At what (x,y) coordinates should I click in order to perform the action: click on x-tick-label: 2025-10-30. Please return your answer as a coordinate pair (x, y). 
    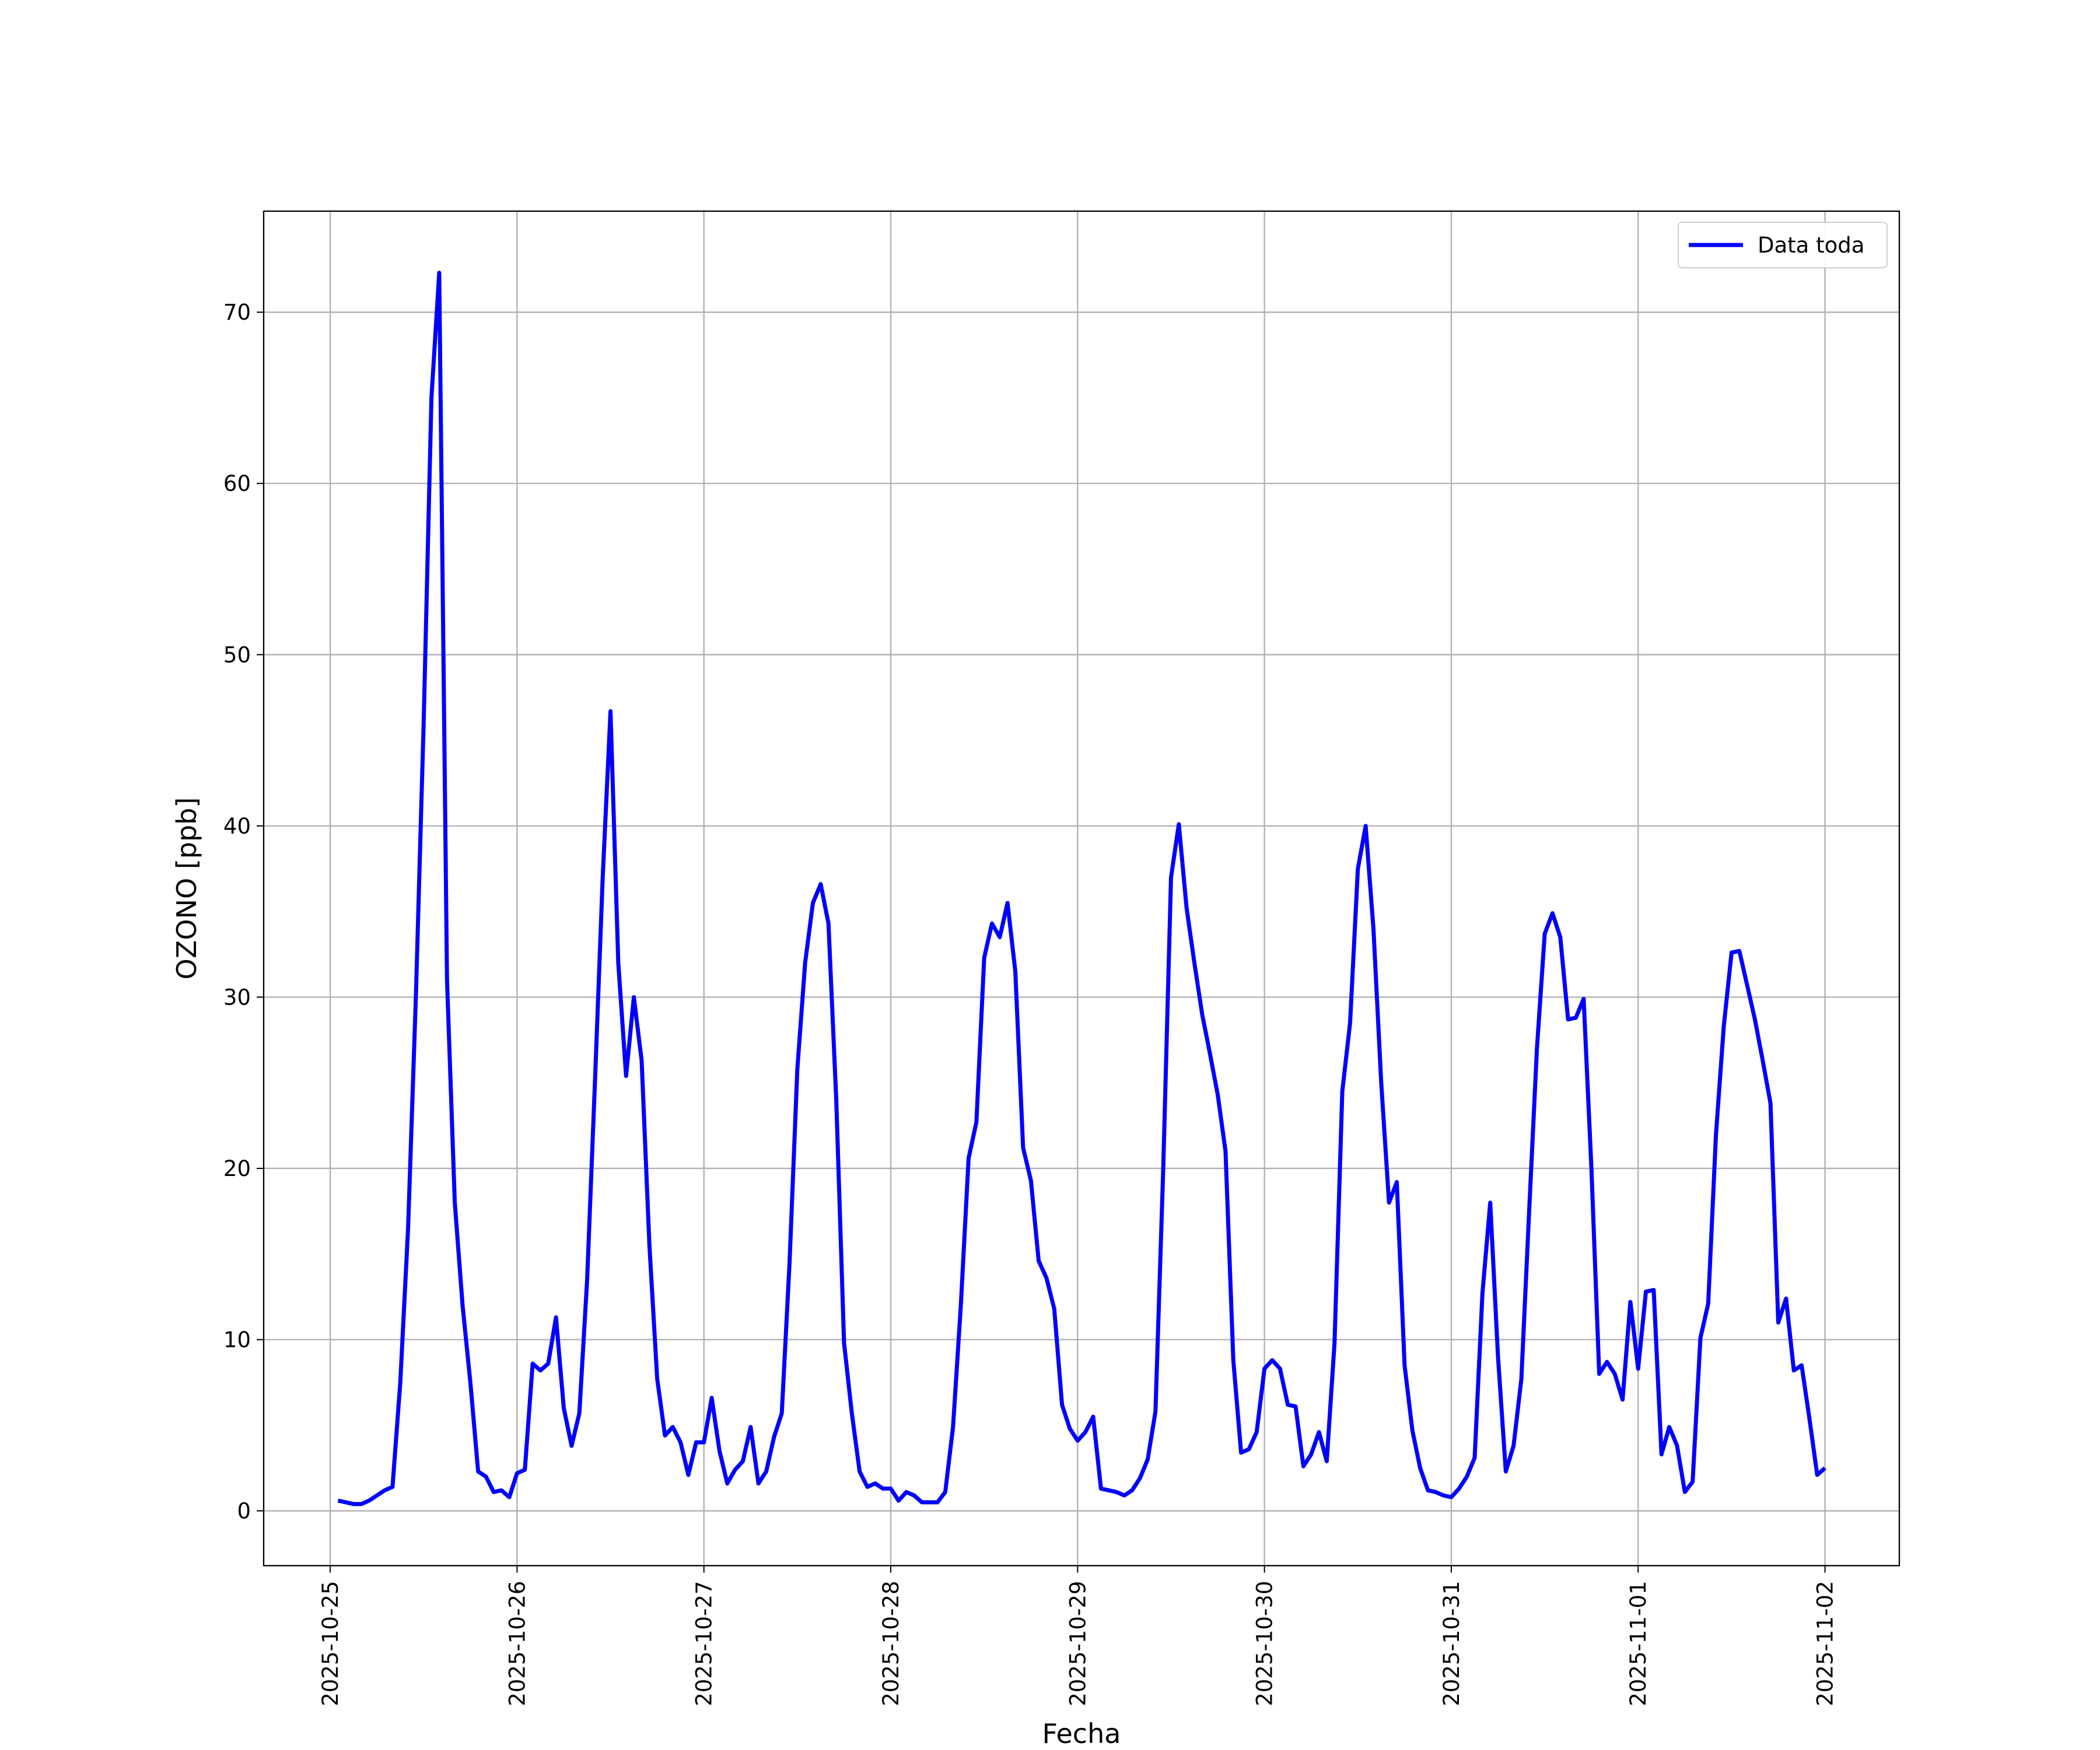
    Looking at the image, I should click on (1265, 1643).